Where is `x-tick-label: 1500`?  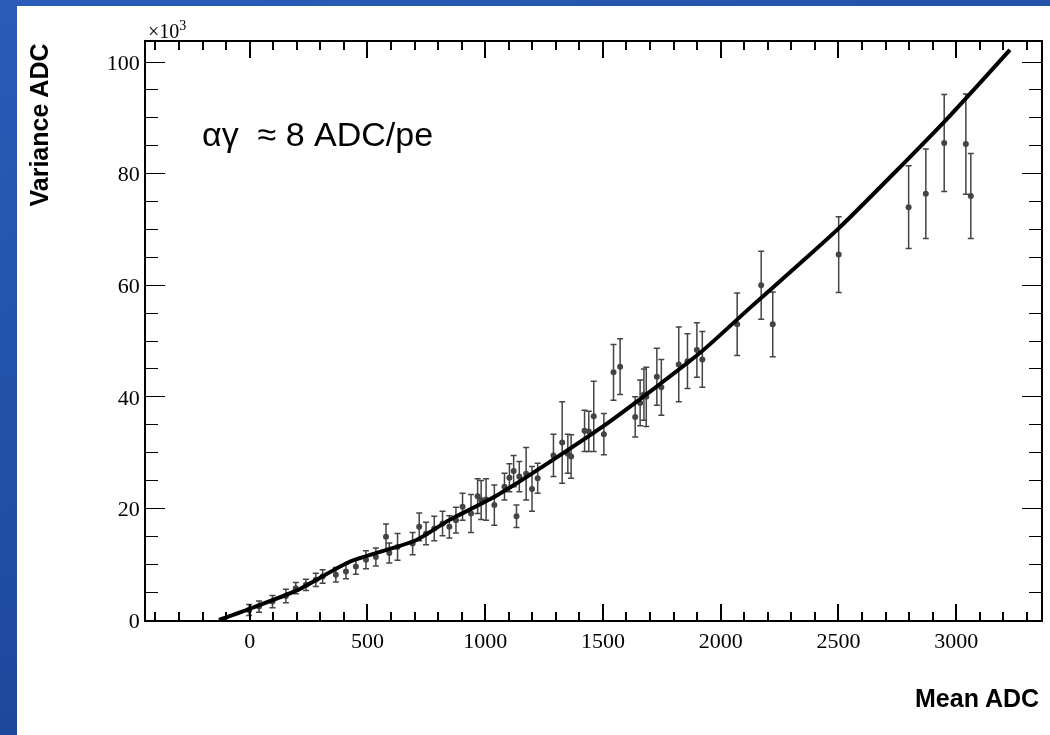
x-tick-label: 1500 is located at coordinates (602, 641).